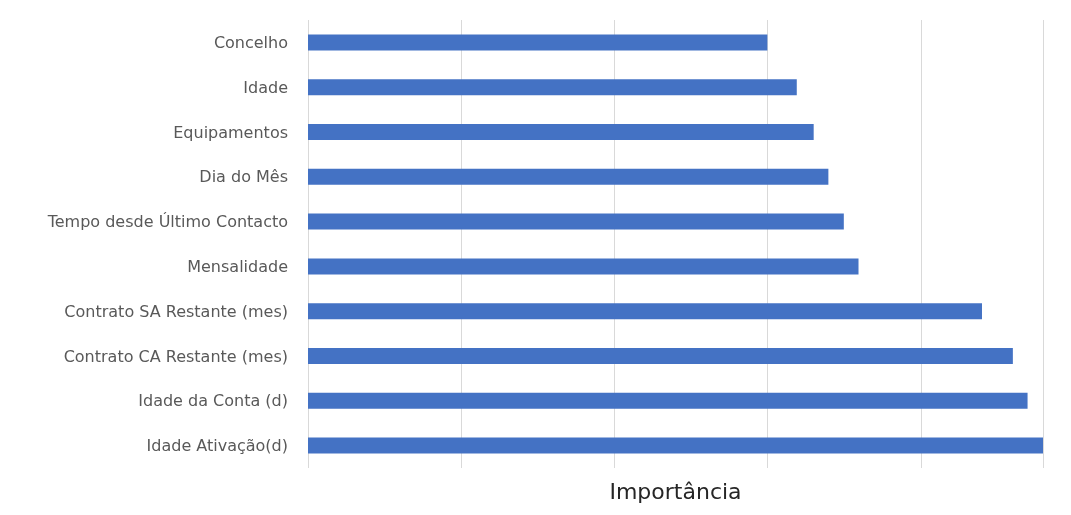 Image resolution: width=1071 pixels, height=515 pixels. Describe the element at coordinates (217, 446) in the screenshot. I see `y-tick-label: Idade Ativação(d)` at that location.